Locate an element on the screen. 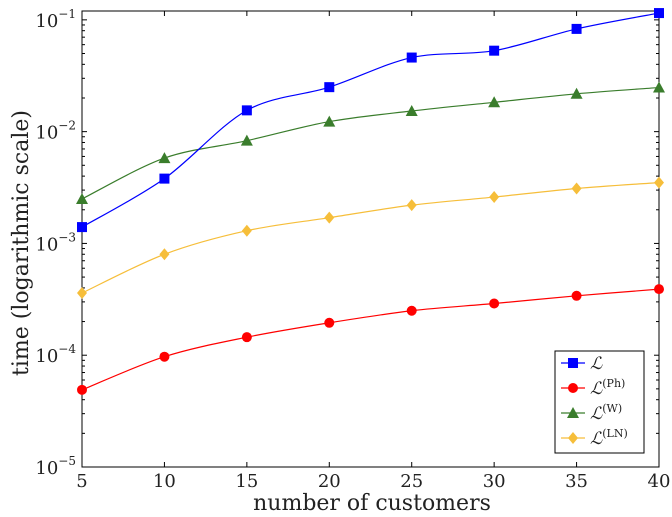 Image resolution: width=672 pixels, height=517 pixels. y-tick-label: 10⁻⁵ is located at coordinates (55, 466).